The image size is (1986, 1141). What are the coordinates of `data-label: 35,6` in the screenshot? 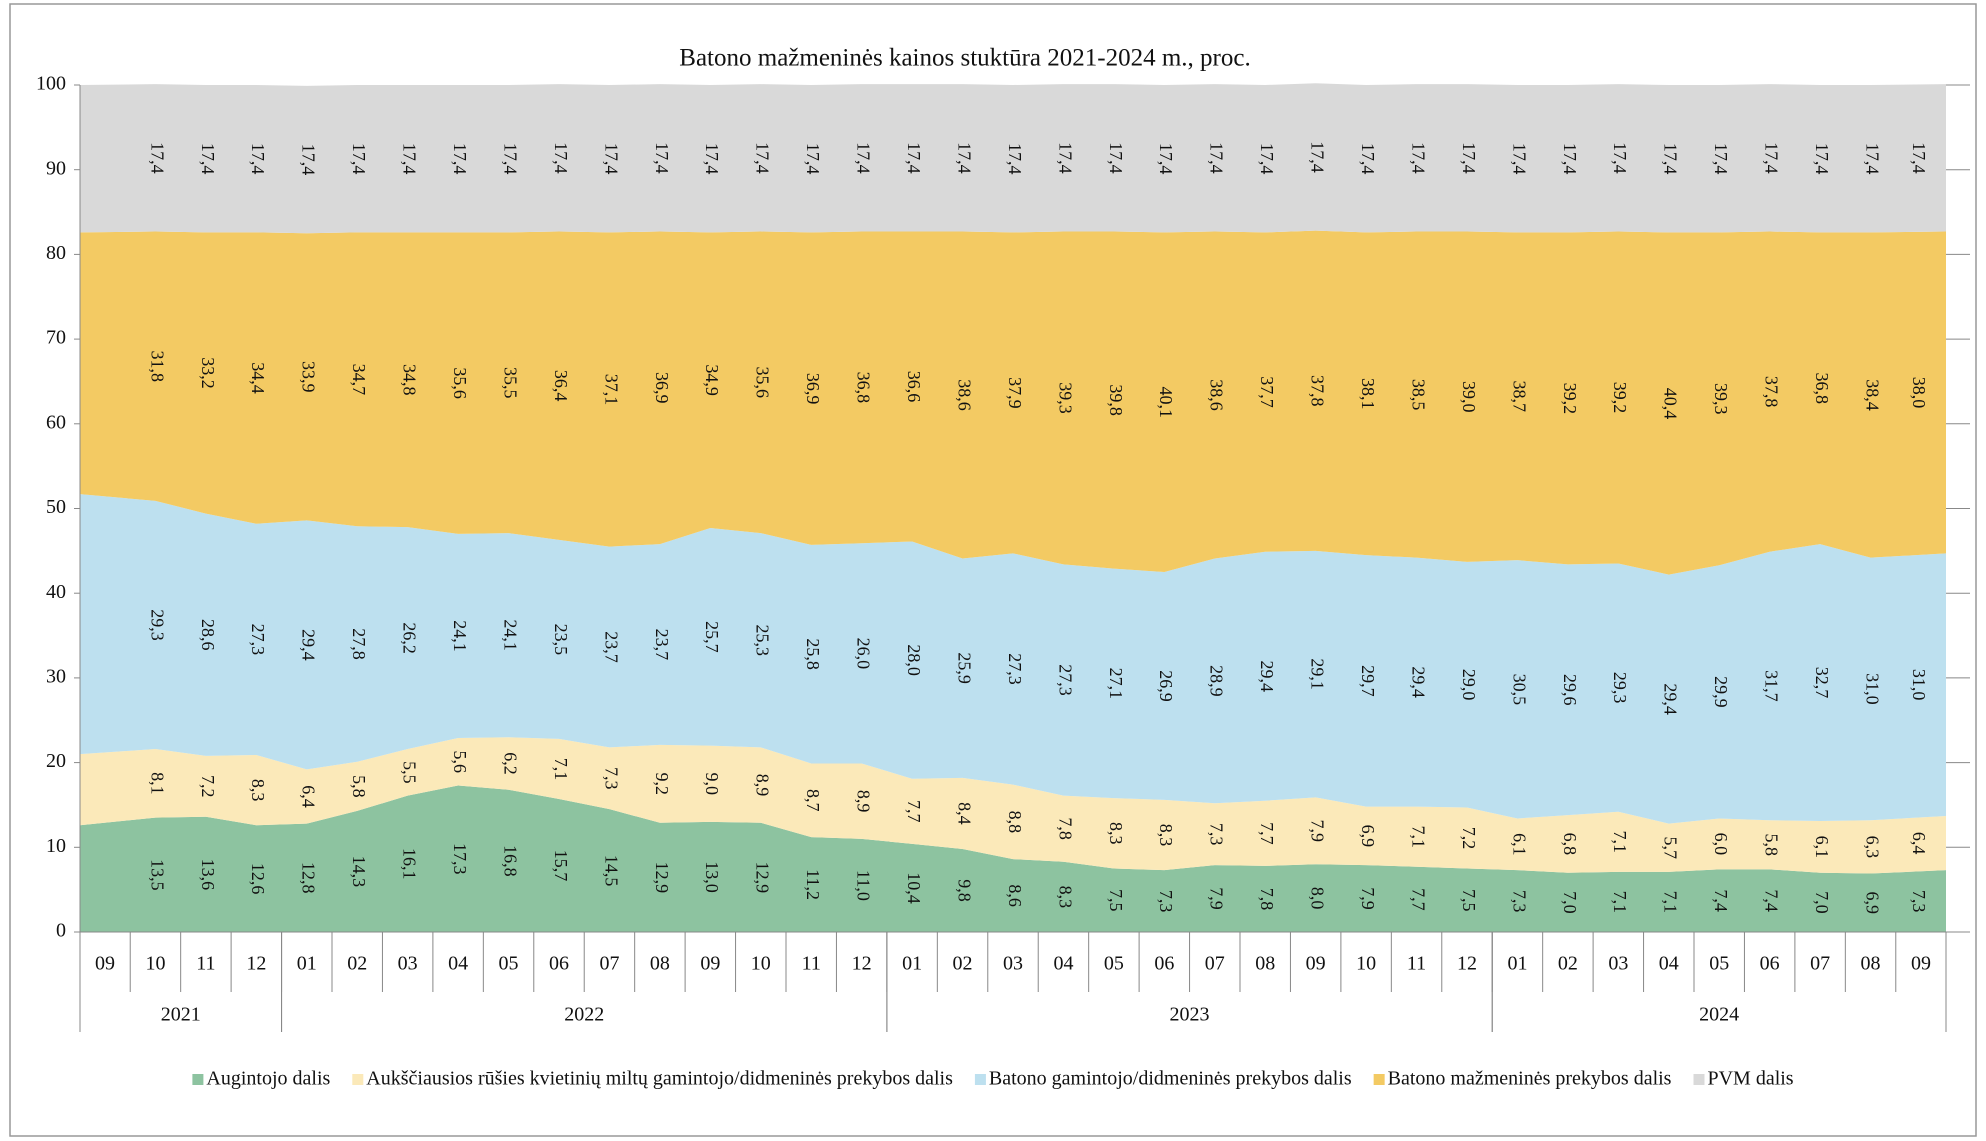 It's located at (763, 383).